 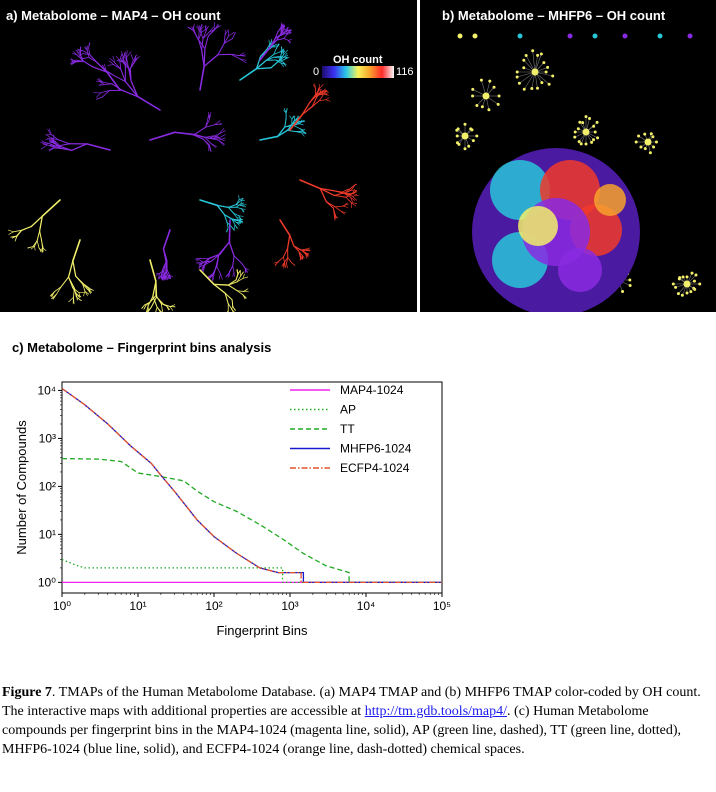 I want to click on legend-label: ECFP4-1024, so click(x=375, y=468).